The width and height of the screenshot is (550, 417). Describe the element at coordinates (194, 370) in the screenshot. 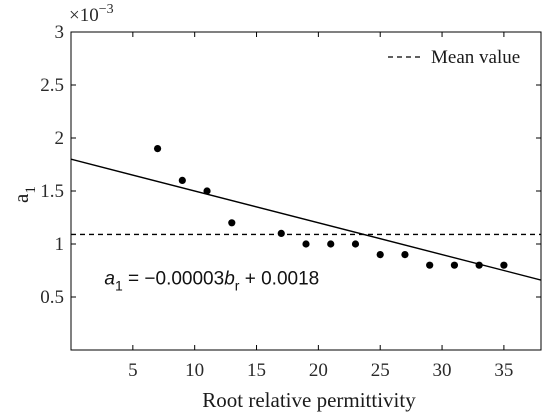

I see `x-tick-label: 10` at that location.